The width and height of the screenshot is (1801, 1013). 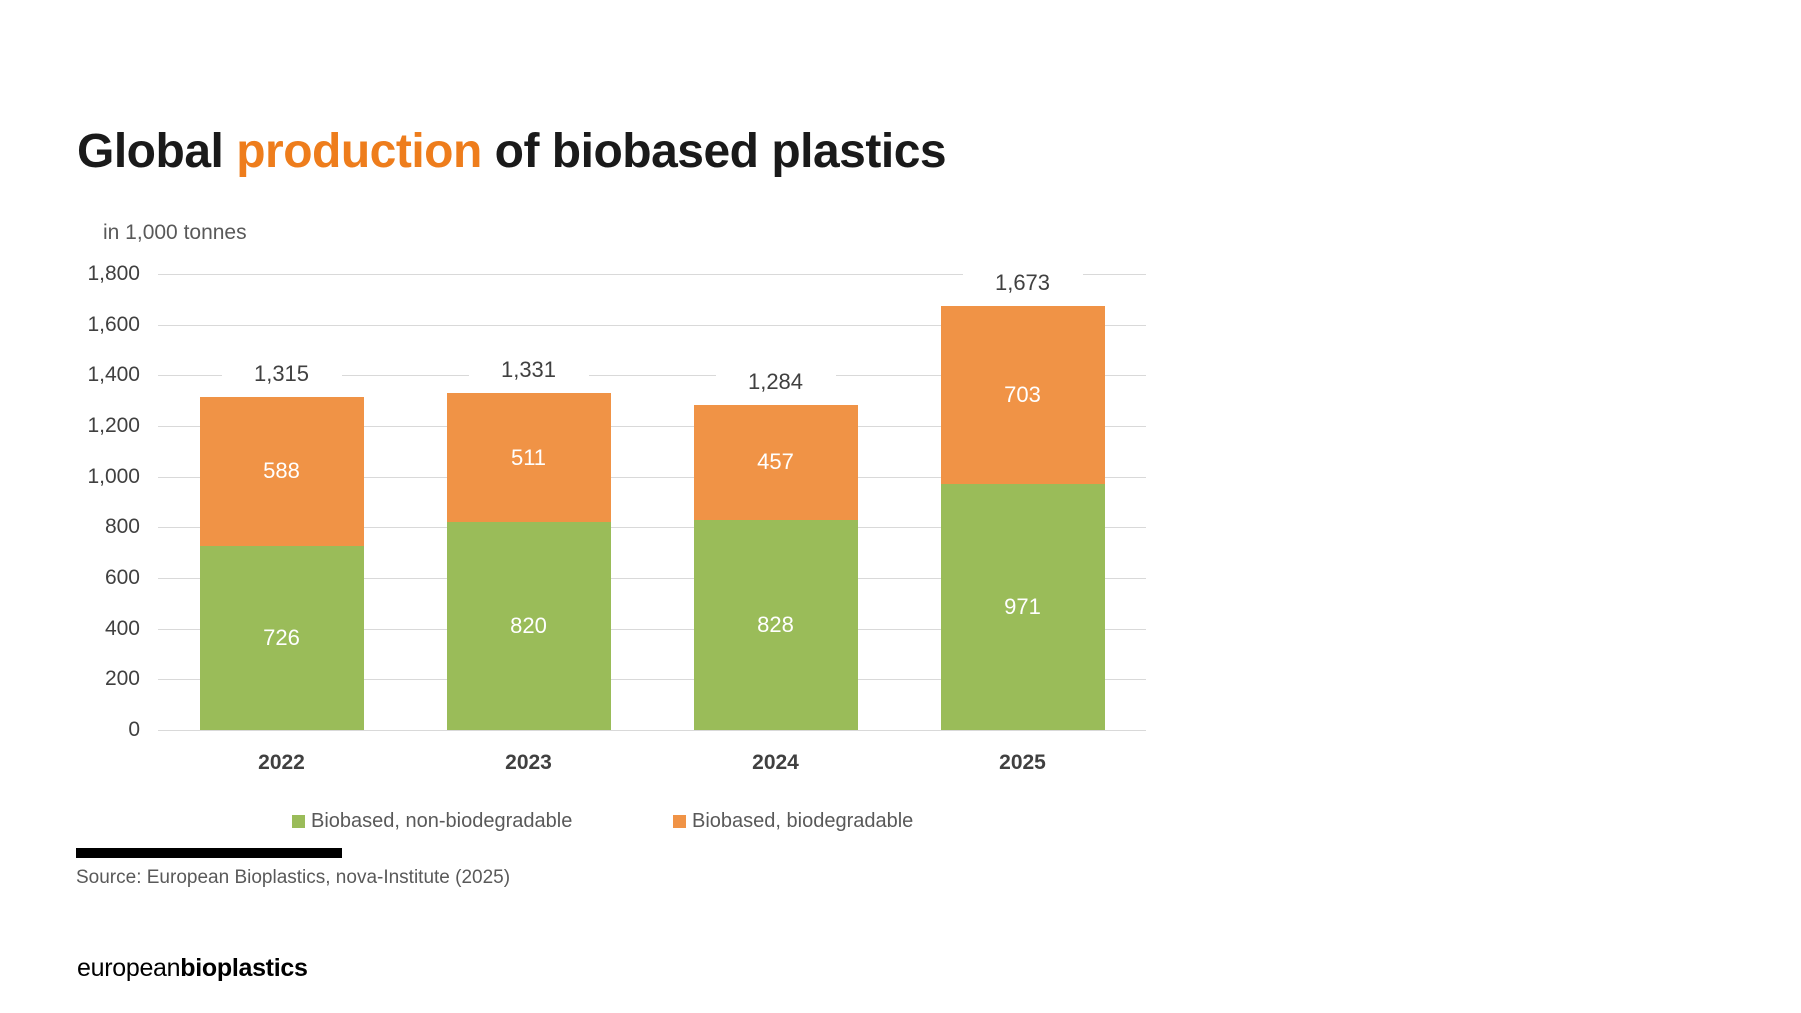 What do you see at coordinates (528, 762) in the screenshot?
I see `x-axis-label-2023: 2023` at bounding box center [528, 762].